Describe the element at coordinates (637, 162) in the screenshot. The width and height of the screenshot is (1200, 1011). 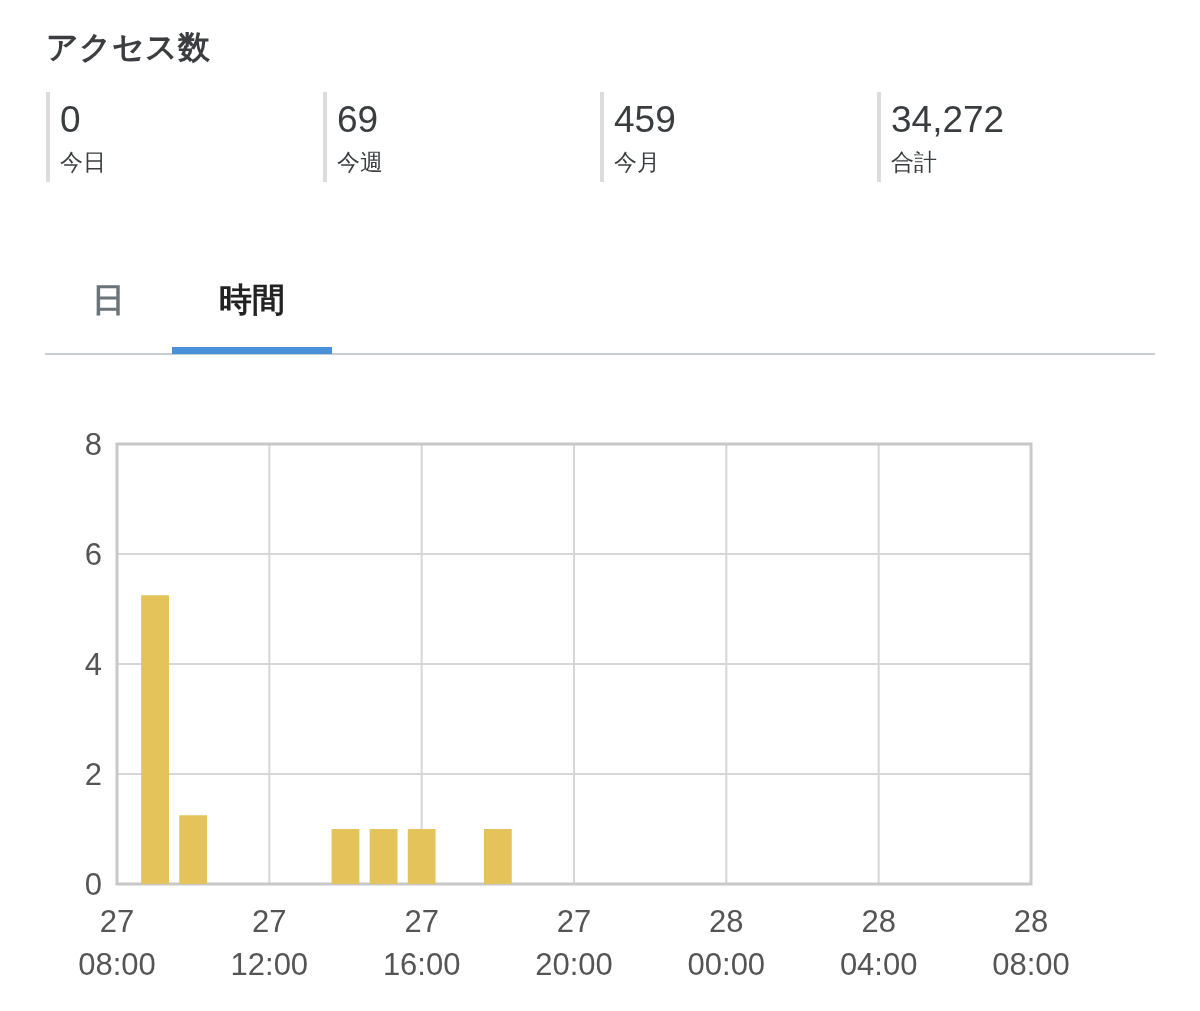
I see `label: 今月` at that location.